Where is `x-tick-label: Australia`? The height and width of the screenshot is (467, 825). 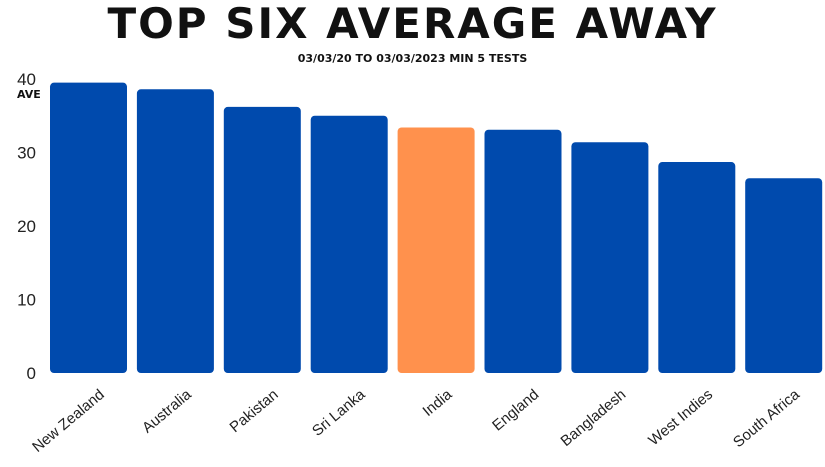 x-tick-label: Australia is located at coordinates (167, 411).